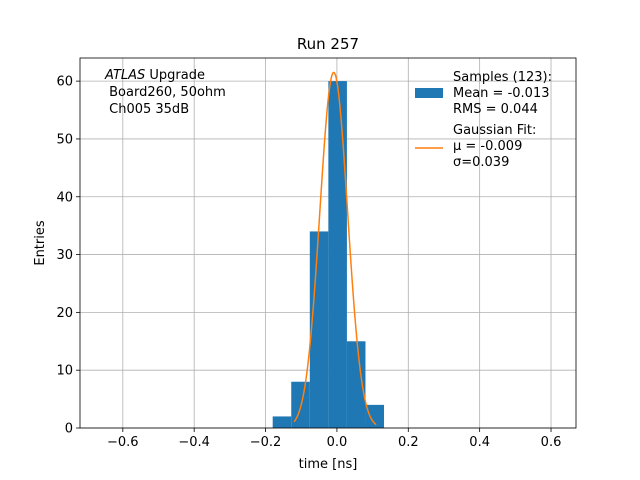  What do you see at coordinates (429, 93) in the screenshot?
I see `legend-samples-swatch` at bounding box center [429, 93].